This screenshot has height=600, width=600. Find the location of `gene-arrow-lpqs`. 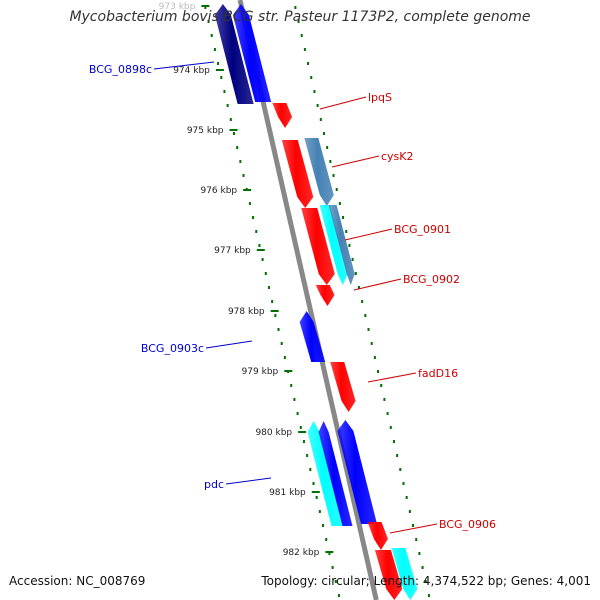

gene-arrow-lpqs is located at coordinates (282, 115).